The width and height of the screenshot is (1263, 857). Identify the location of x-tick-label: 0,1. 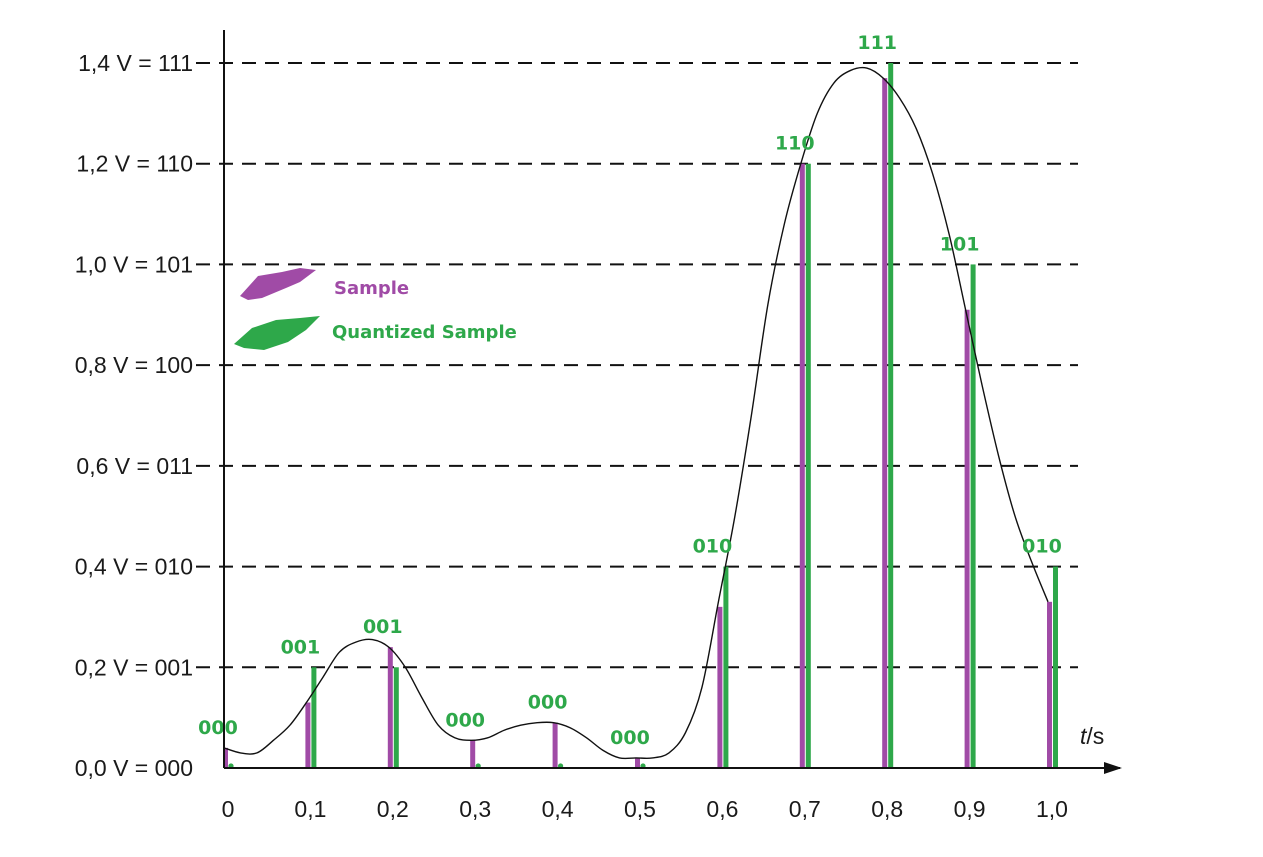
(310, 809).